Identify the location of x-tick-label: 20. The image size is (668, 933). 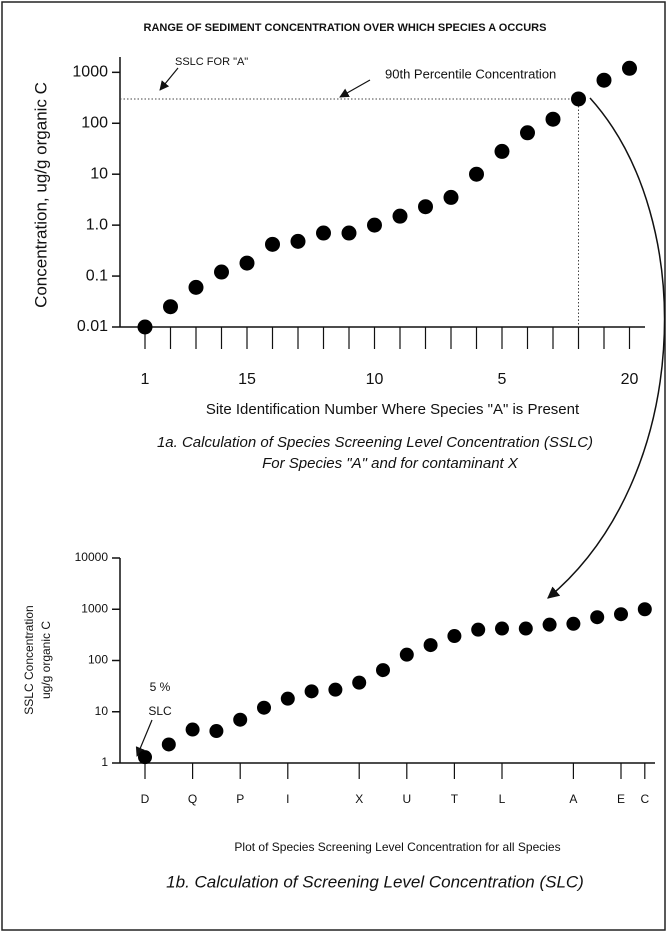
(630, 379).